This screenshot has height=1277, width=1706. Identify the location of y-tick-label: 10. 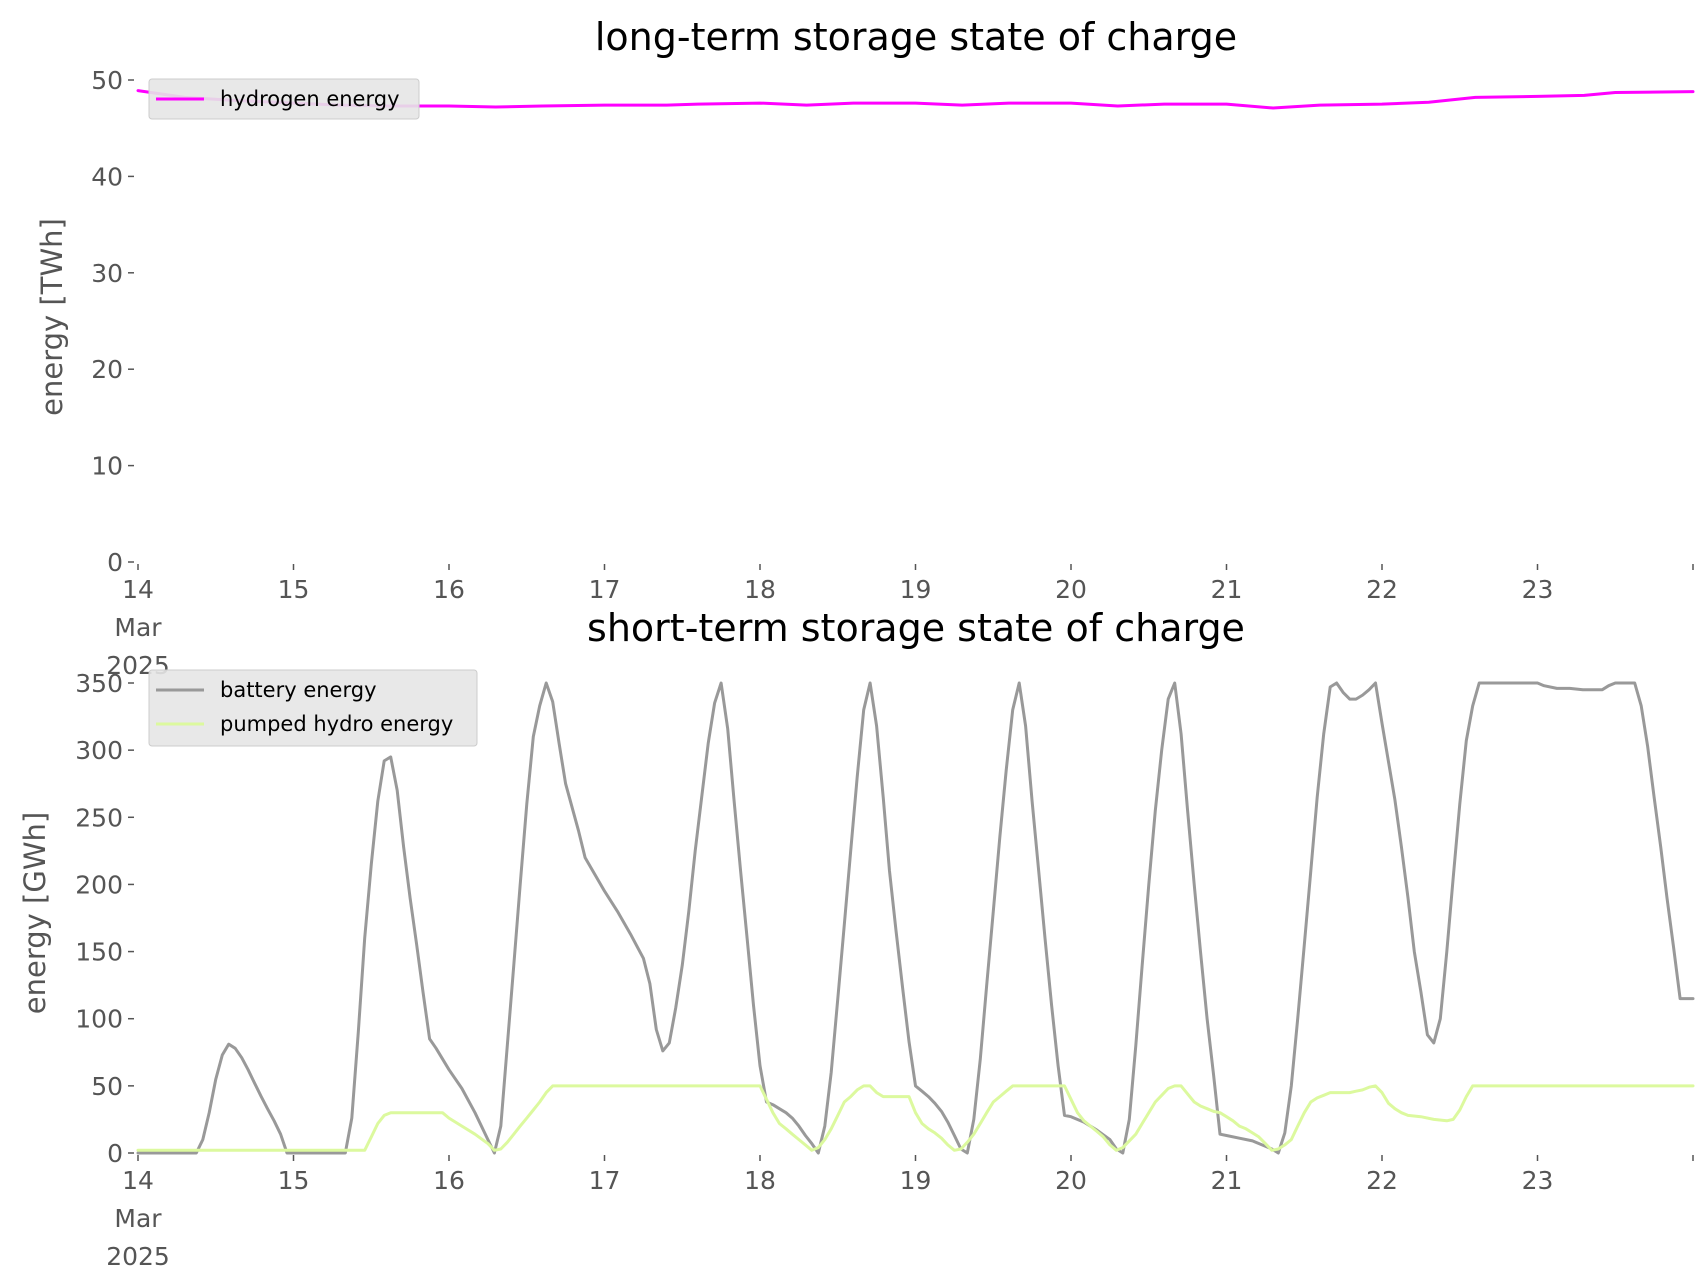
(107, 466).